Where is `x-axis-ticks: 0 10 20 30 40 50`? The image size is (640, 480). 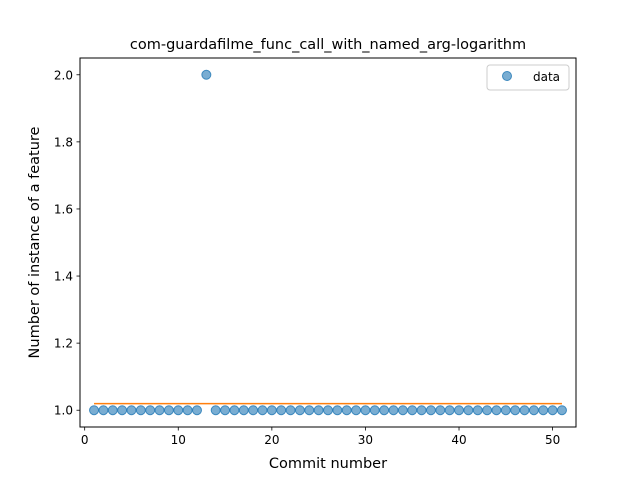 x-axis-ticks: 0 10 20 30 40 50 is located at coordinates (320, 437).